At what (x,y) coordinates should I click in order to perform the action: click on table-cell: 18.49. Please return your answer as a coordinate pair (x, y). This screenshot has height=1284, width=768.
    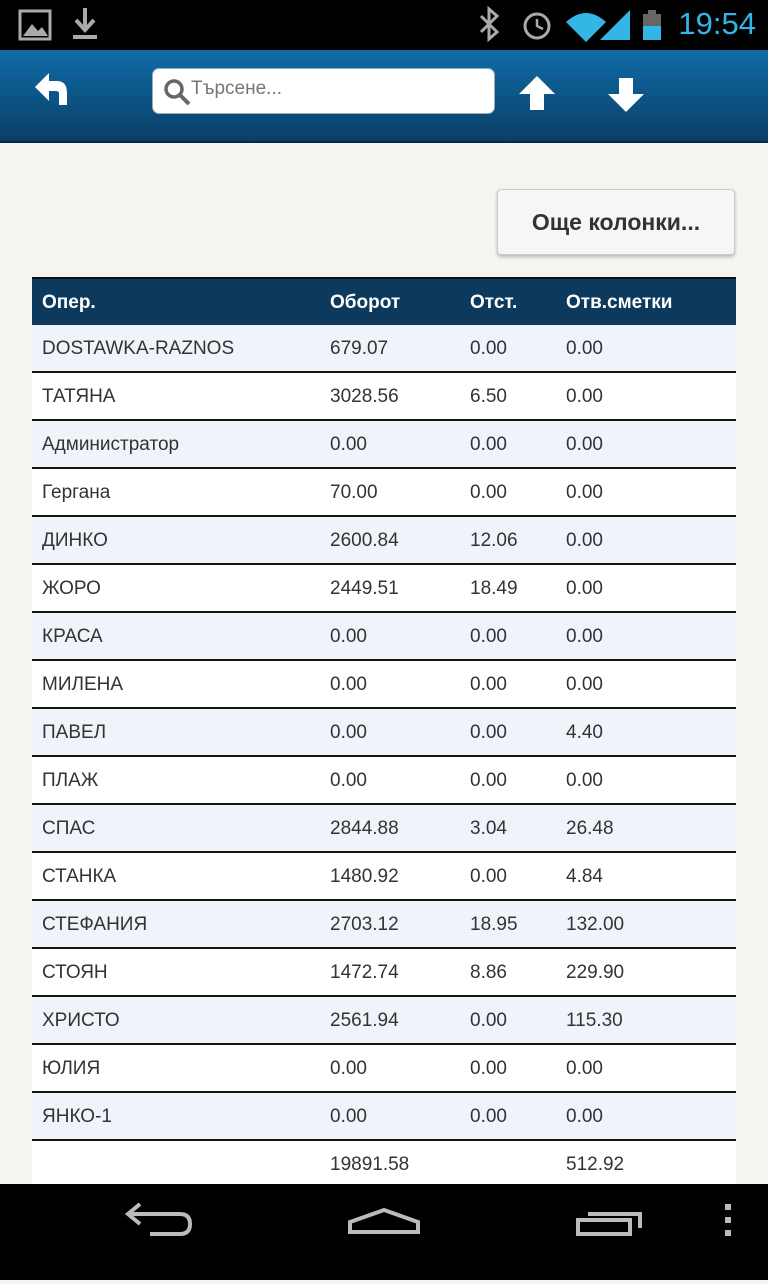
    Looking at the image, I should click on (494, 588).